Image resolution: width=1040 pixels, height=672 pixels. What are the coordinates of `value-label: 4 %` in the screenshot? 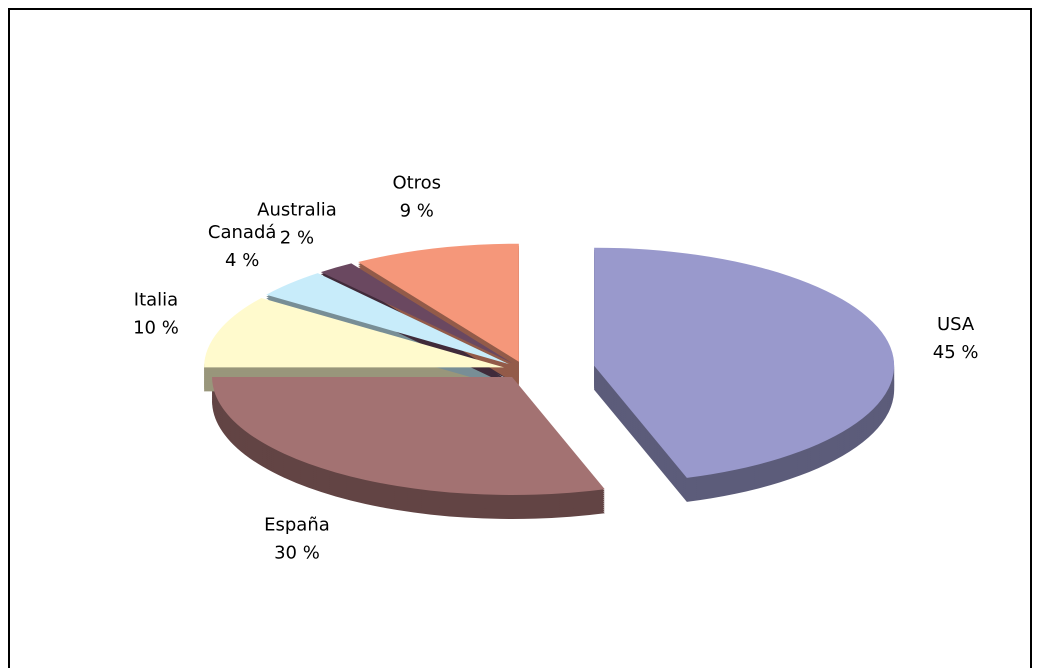 It's located at (242, 260).